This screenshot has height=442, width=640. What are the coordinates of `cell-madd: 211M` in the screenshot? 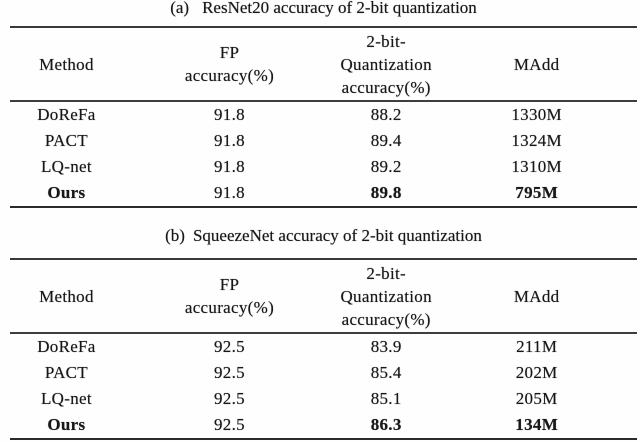 It's located at (537, 346).